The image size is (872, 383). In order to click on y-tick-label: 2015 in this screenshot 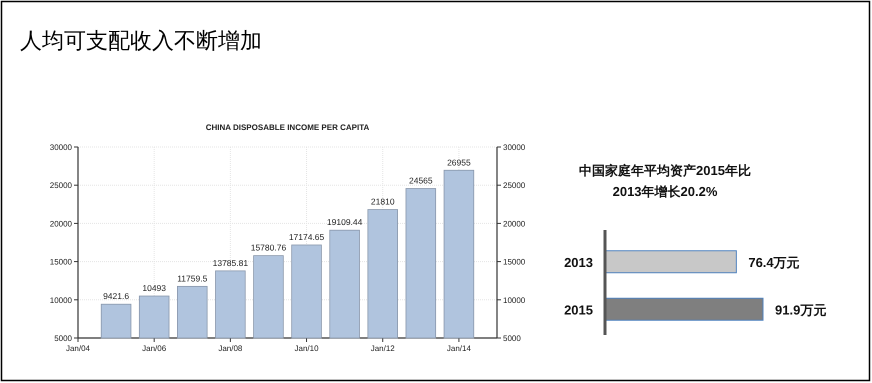, I will do `click(578, 310)`.